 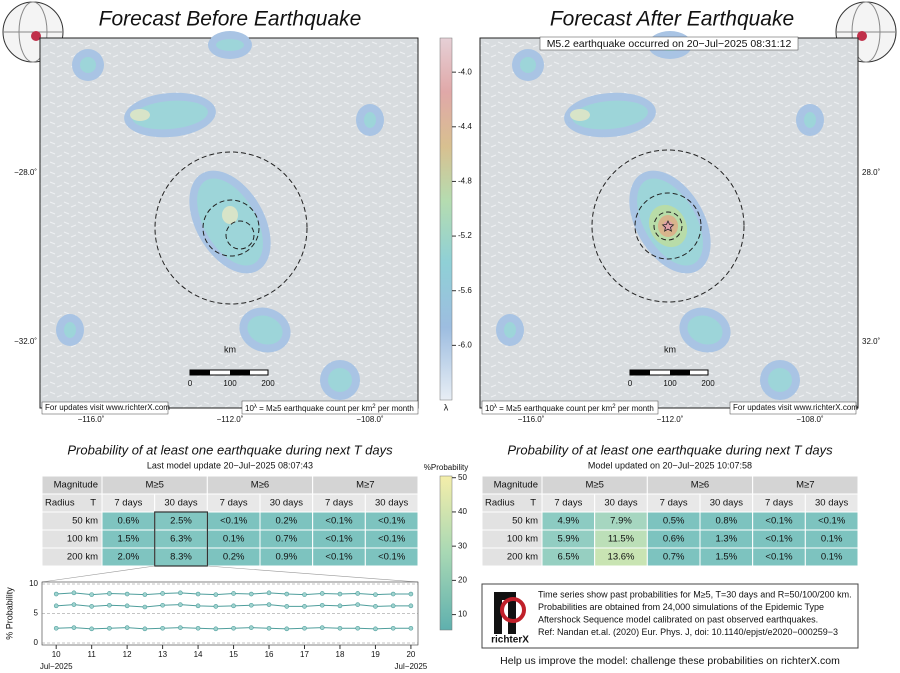 I want to click on table-value: 13.6%, so click(x=621, y=557).